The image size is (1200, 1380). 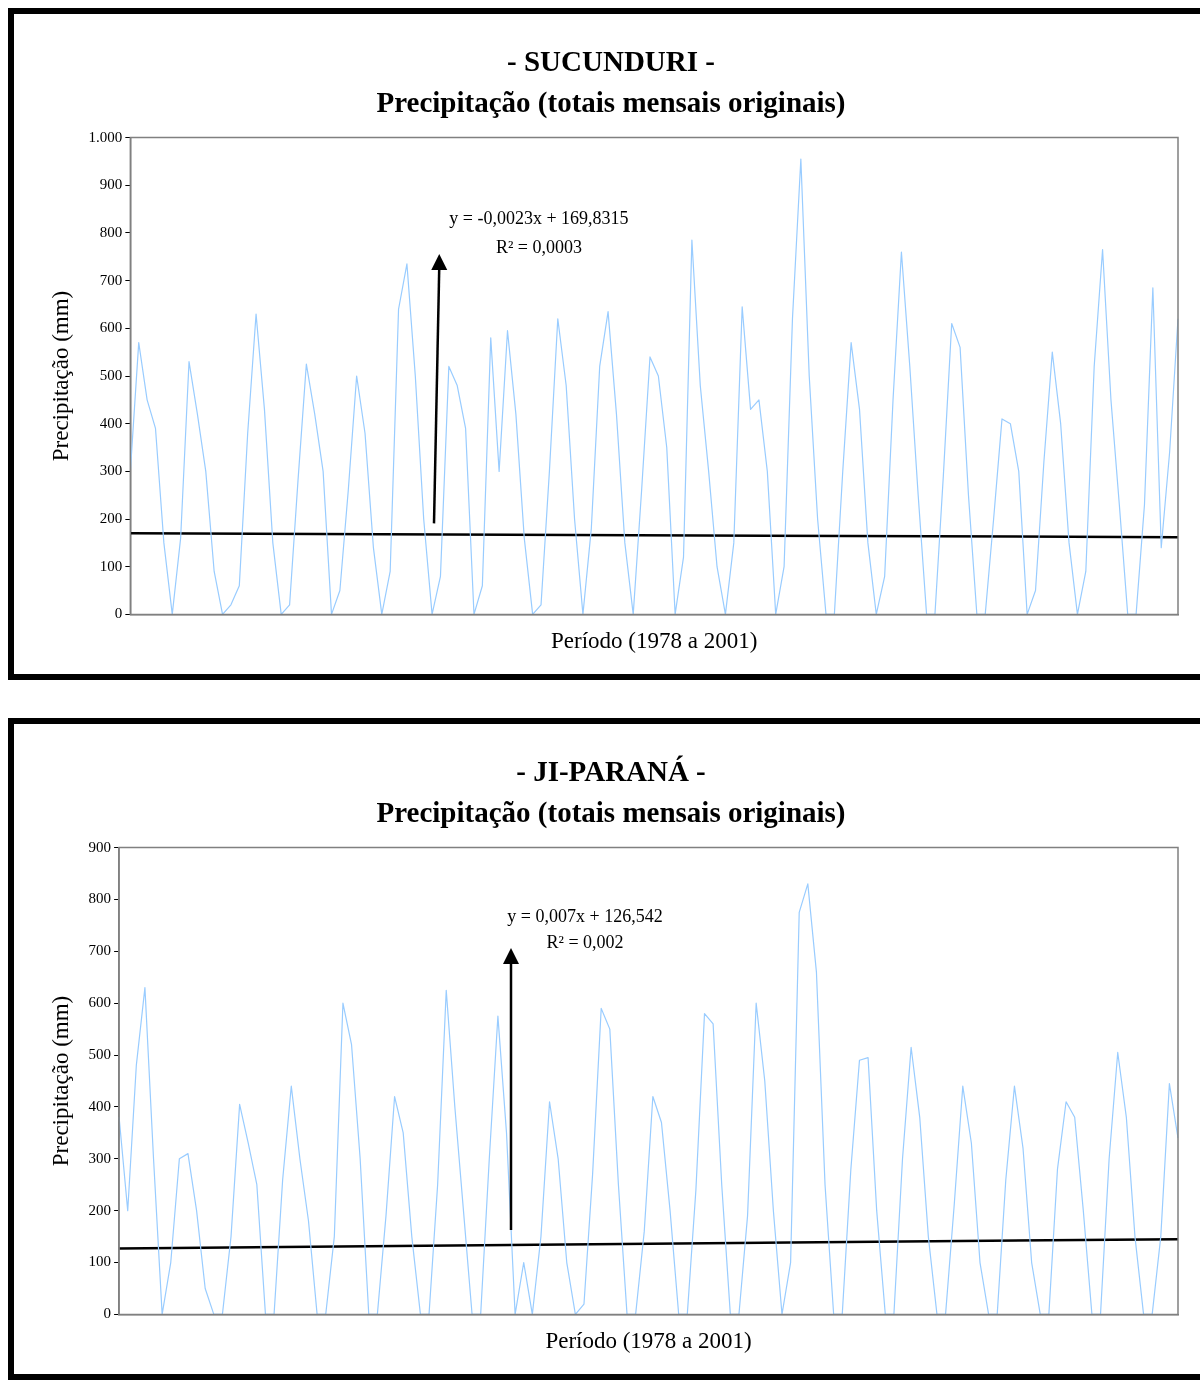 I want to click on annotation: y = -0,0023x + 169,8315, so click(x=539, y=218).